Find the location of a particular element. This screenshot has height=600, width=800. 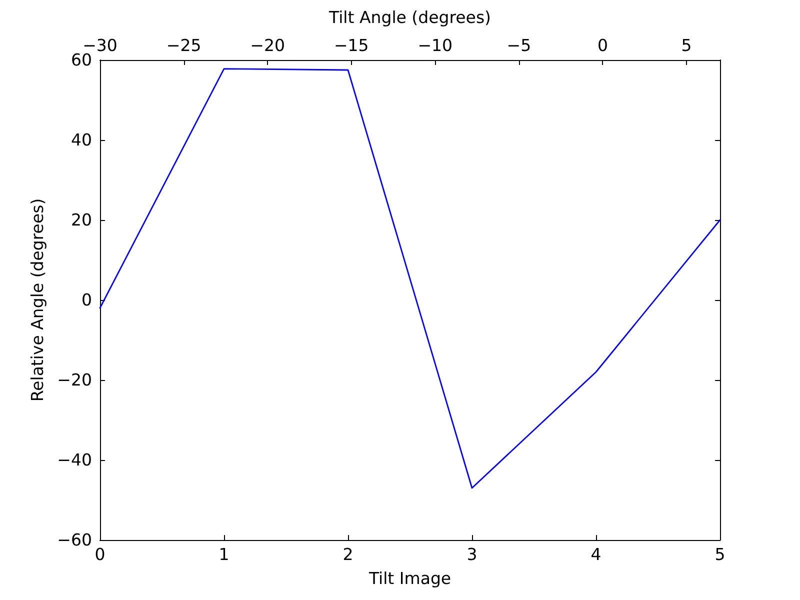

x2-tick-label: −10 is located at coordinates (435, 45).